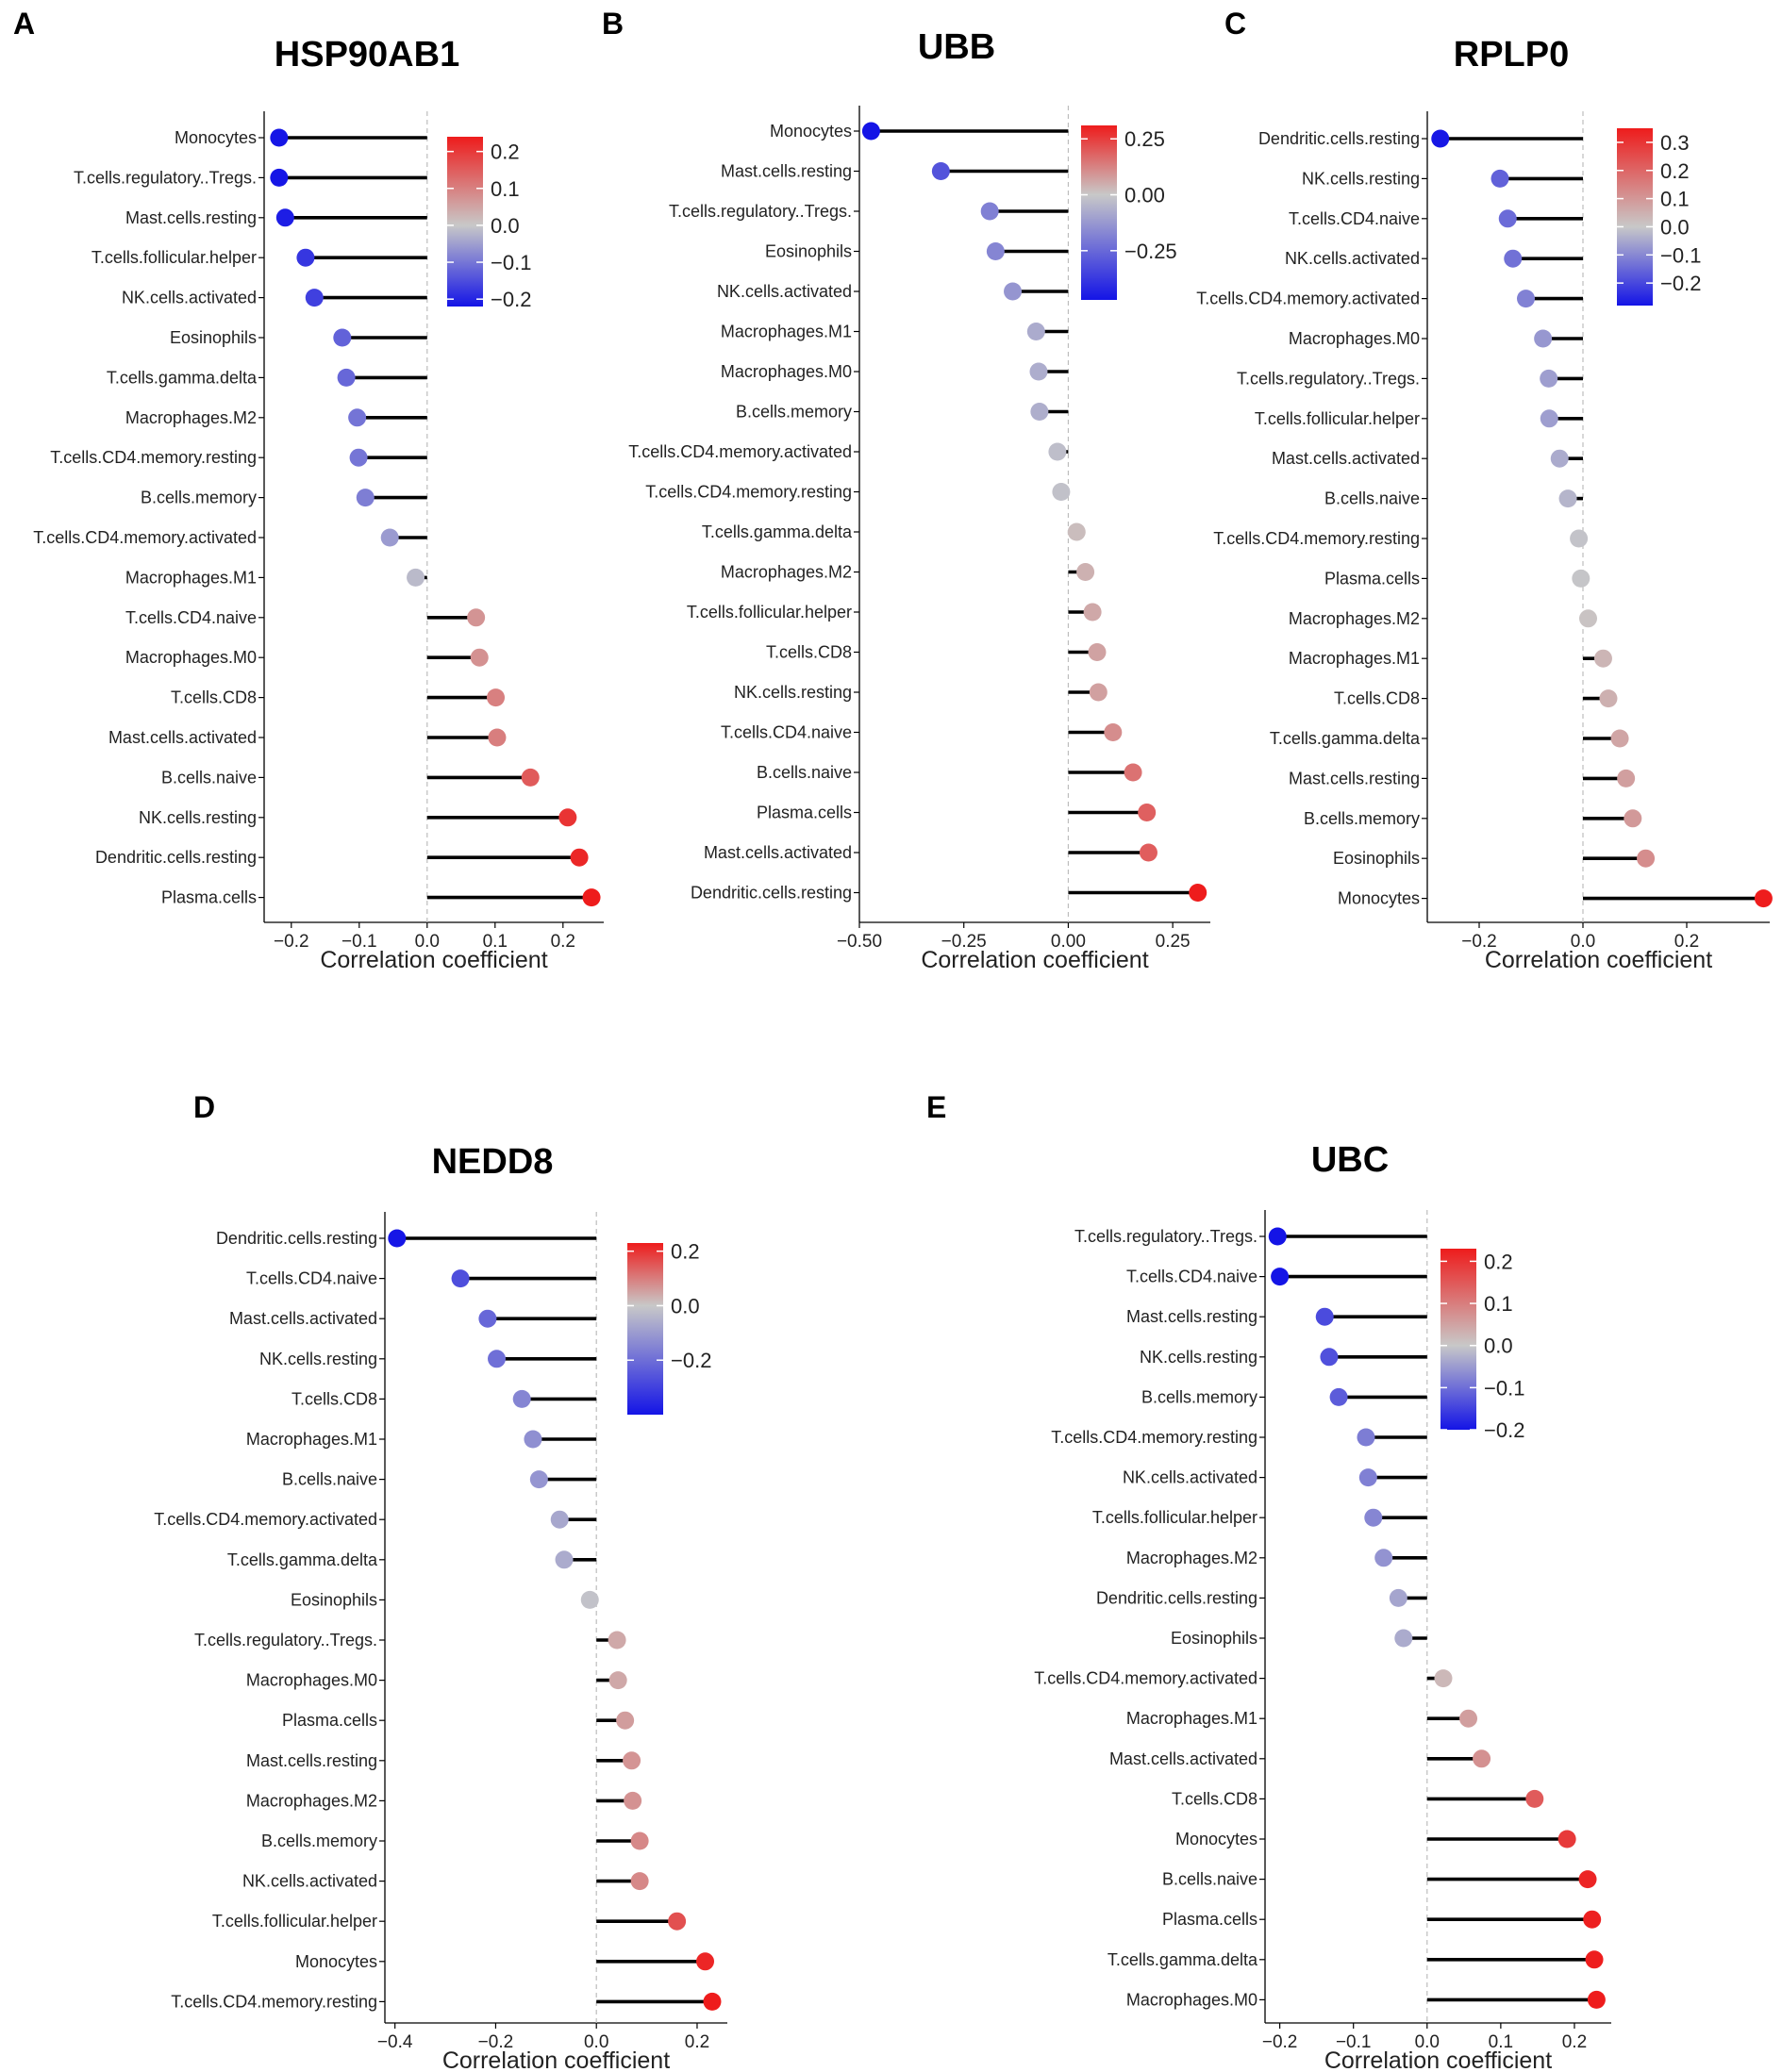 The image size is (1782, 2072). What do you see at coordinates (395, 2042) in the screenshot?
I see `x-tick-label: −0.4` at bounding box center [395, 2042].